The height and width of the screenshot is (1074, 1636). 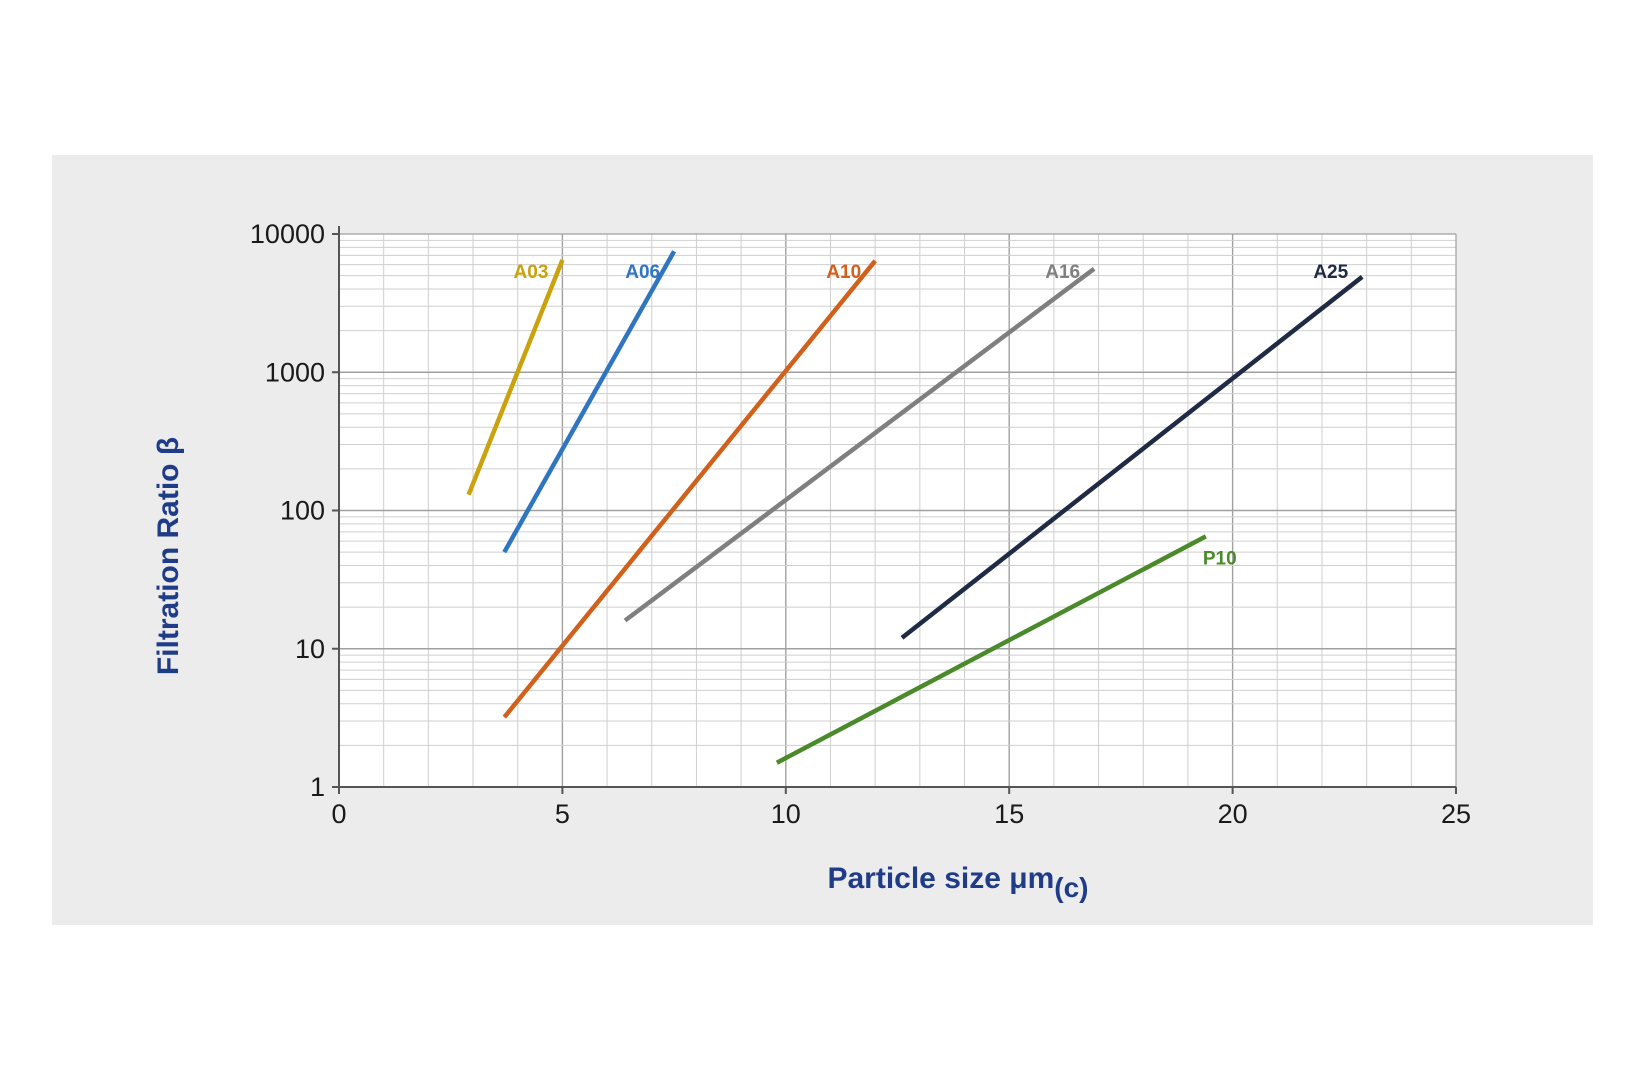 I want to click on series-line-a03, so click(x=515, y=377).